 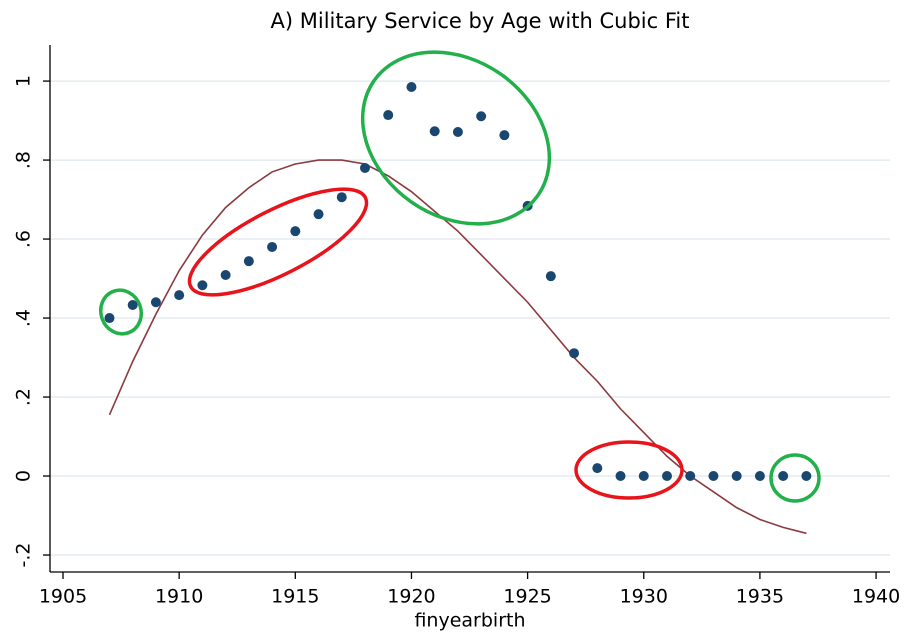 What do you see at coordinates (24, 318) in the screenshot?
I see `y-tick-label: .4` at bounding box center [24, 318].